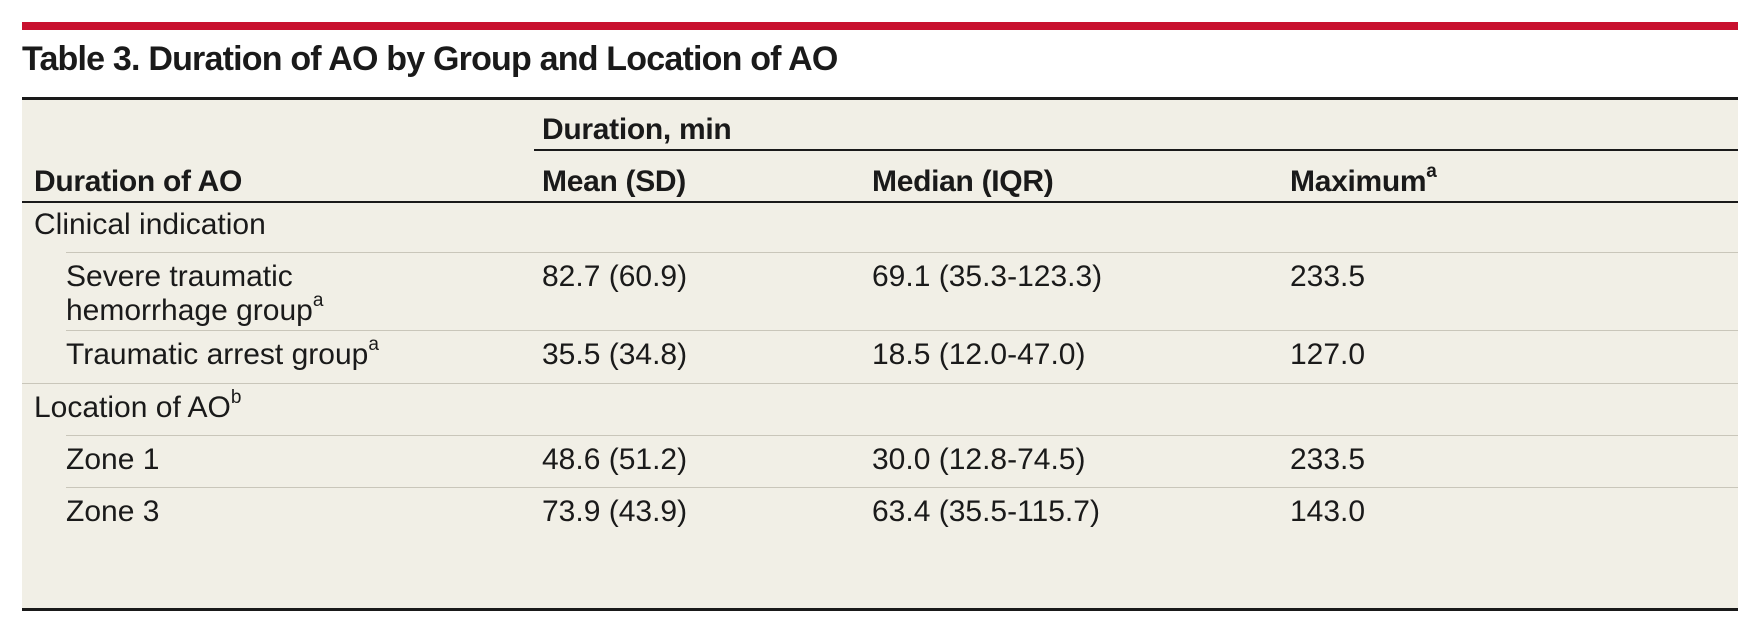  What do you see at coordinates (195, 308) in the screenshot?
I see `table-row-label-continued: hemorrhage groupa` at bounding box center [195, 308].